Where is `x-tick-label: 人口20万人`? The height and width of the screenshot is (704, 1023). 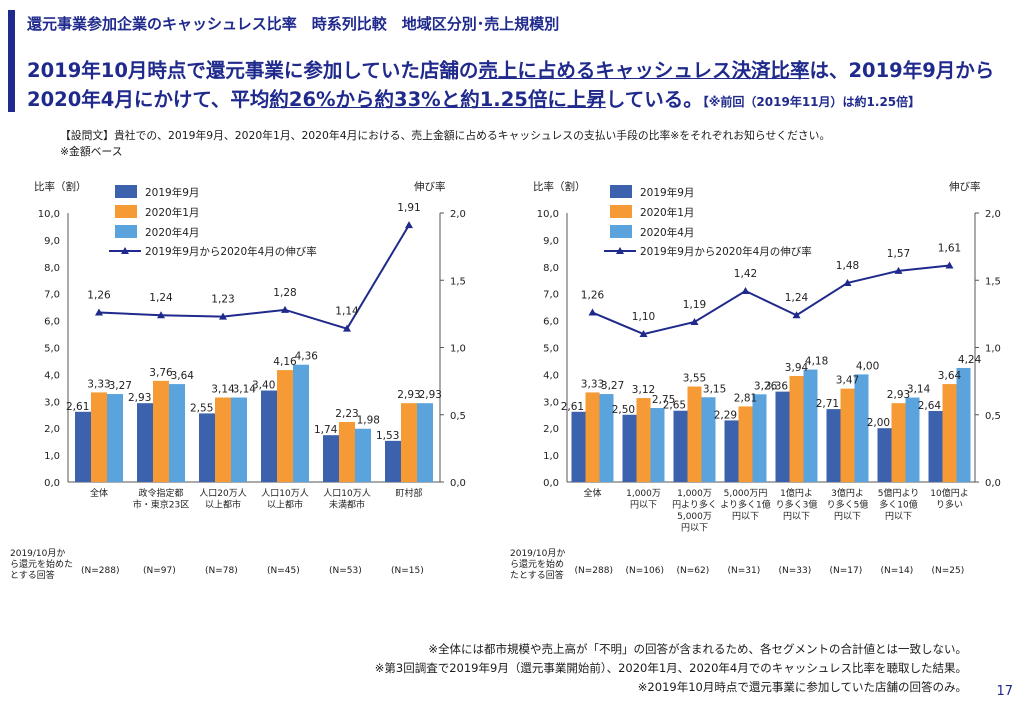 x-tick-label: 人口20万人 is located at coordinates (222, 493).